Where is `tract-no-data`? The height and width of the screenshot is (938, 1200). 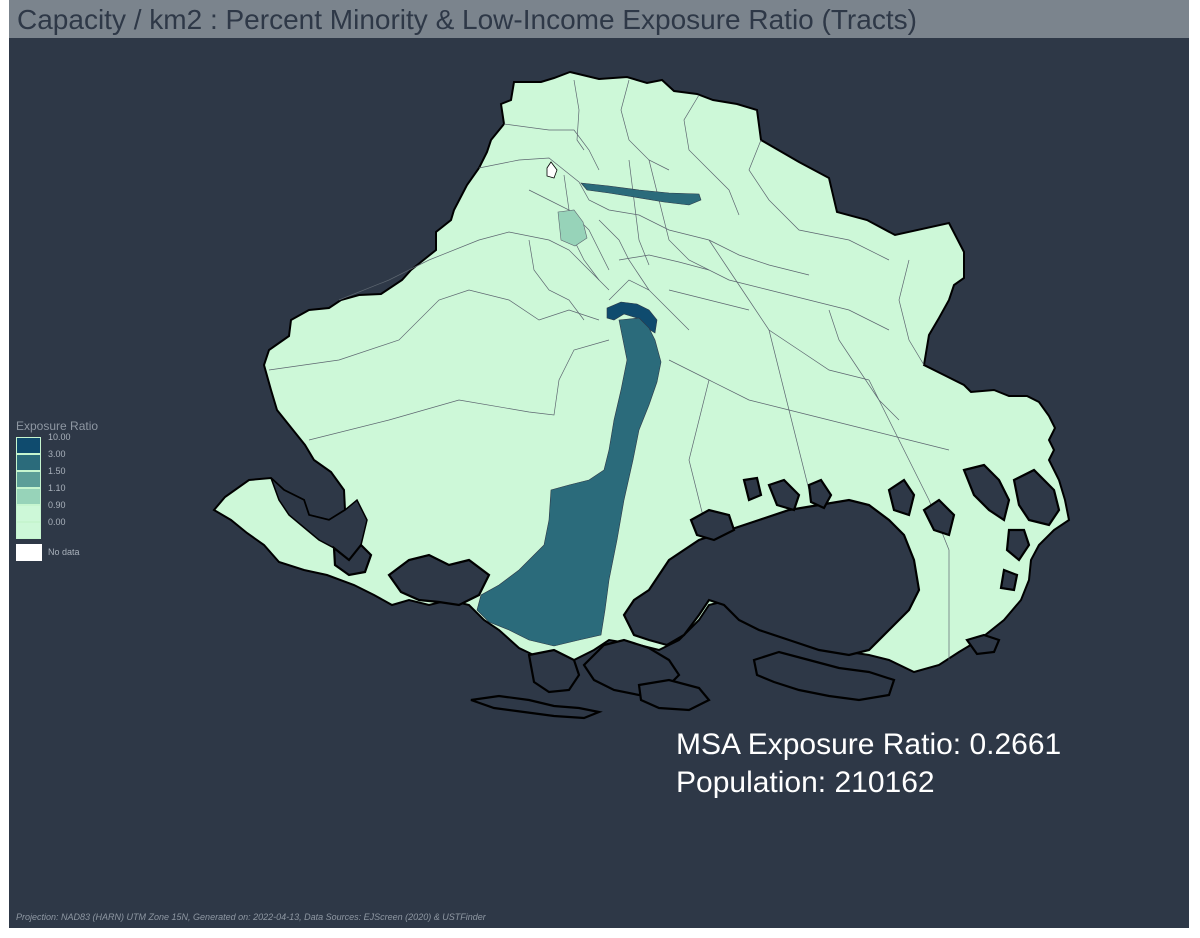 tract-no-data is located at coordinates (552, 170).